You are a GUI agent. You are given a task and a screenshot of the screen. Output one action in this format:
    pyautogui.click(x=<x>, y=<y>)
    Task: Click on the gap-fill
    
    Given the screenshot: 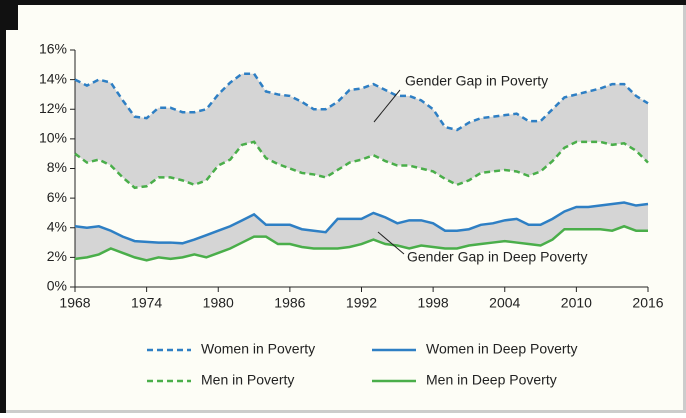 What is the action you would take?
    pyautogui.click(x=361, y=231)
    